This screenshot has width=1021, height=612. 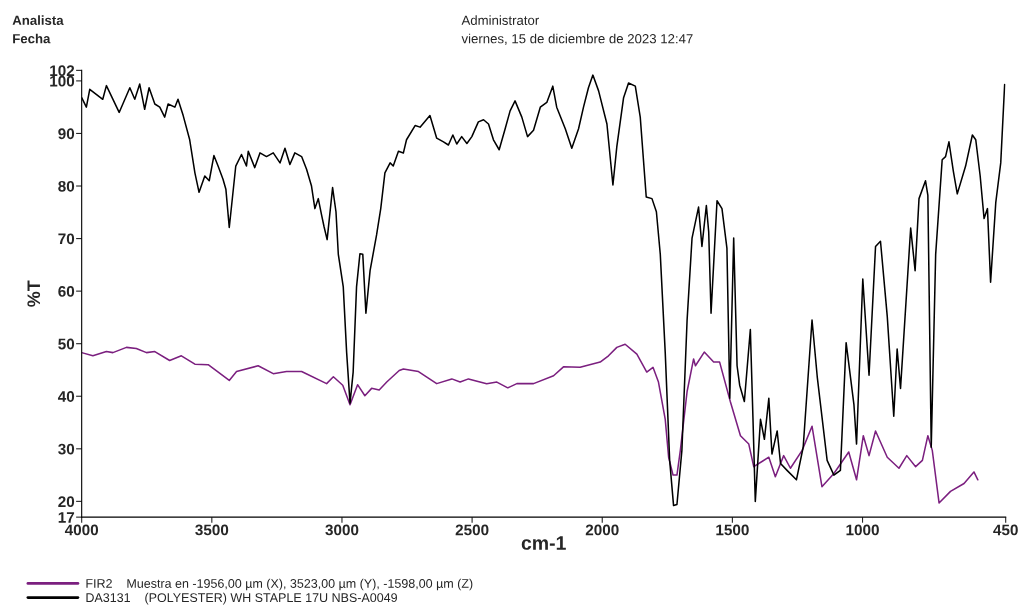 What do you see at coordinates (241, 598) in the screenshot?
I see `legend-label: DA3131 (POLYESTER) WH STAPLE 17U NBS-A0049` at bounding box center [241, 598].